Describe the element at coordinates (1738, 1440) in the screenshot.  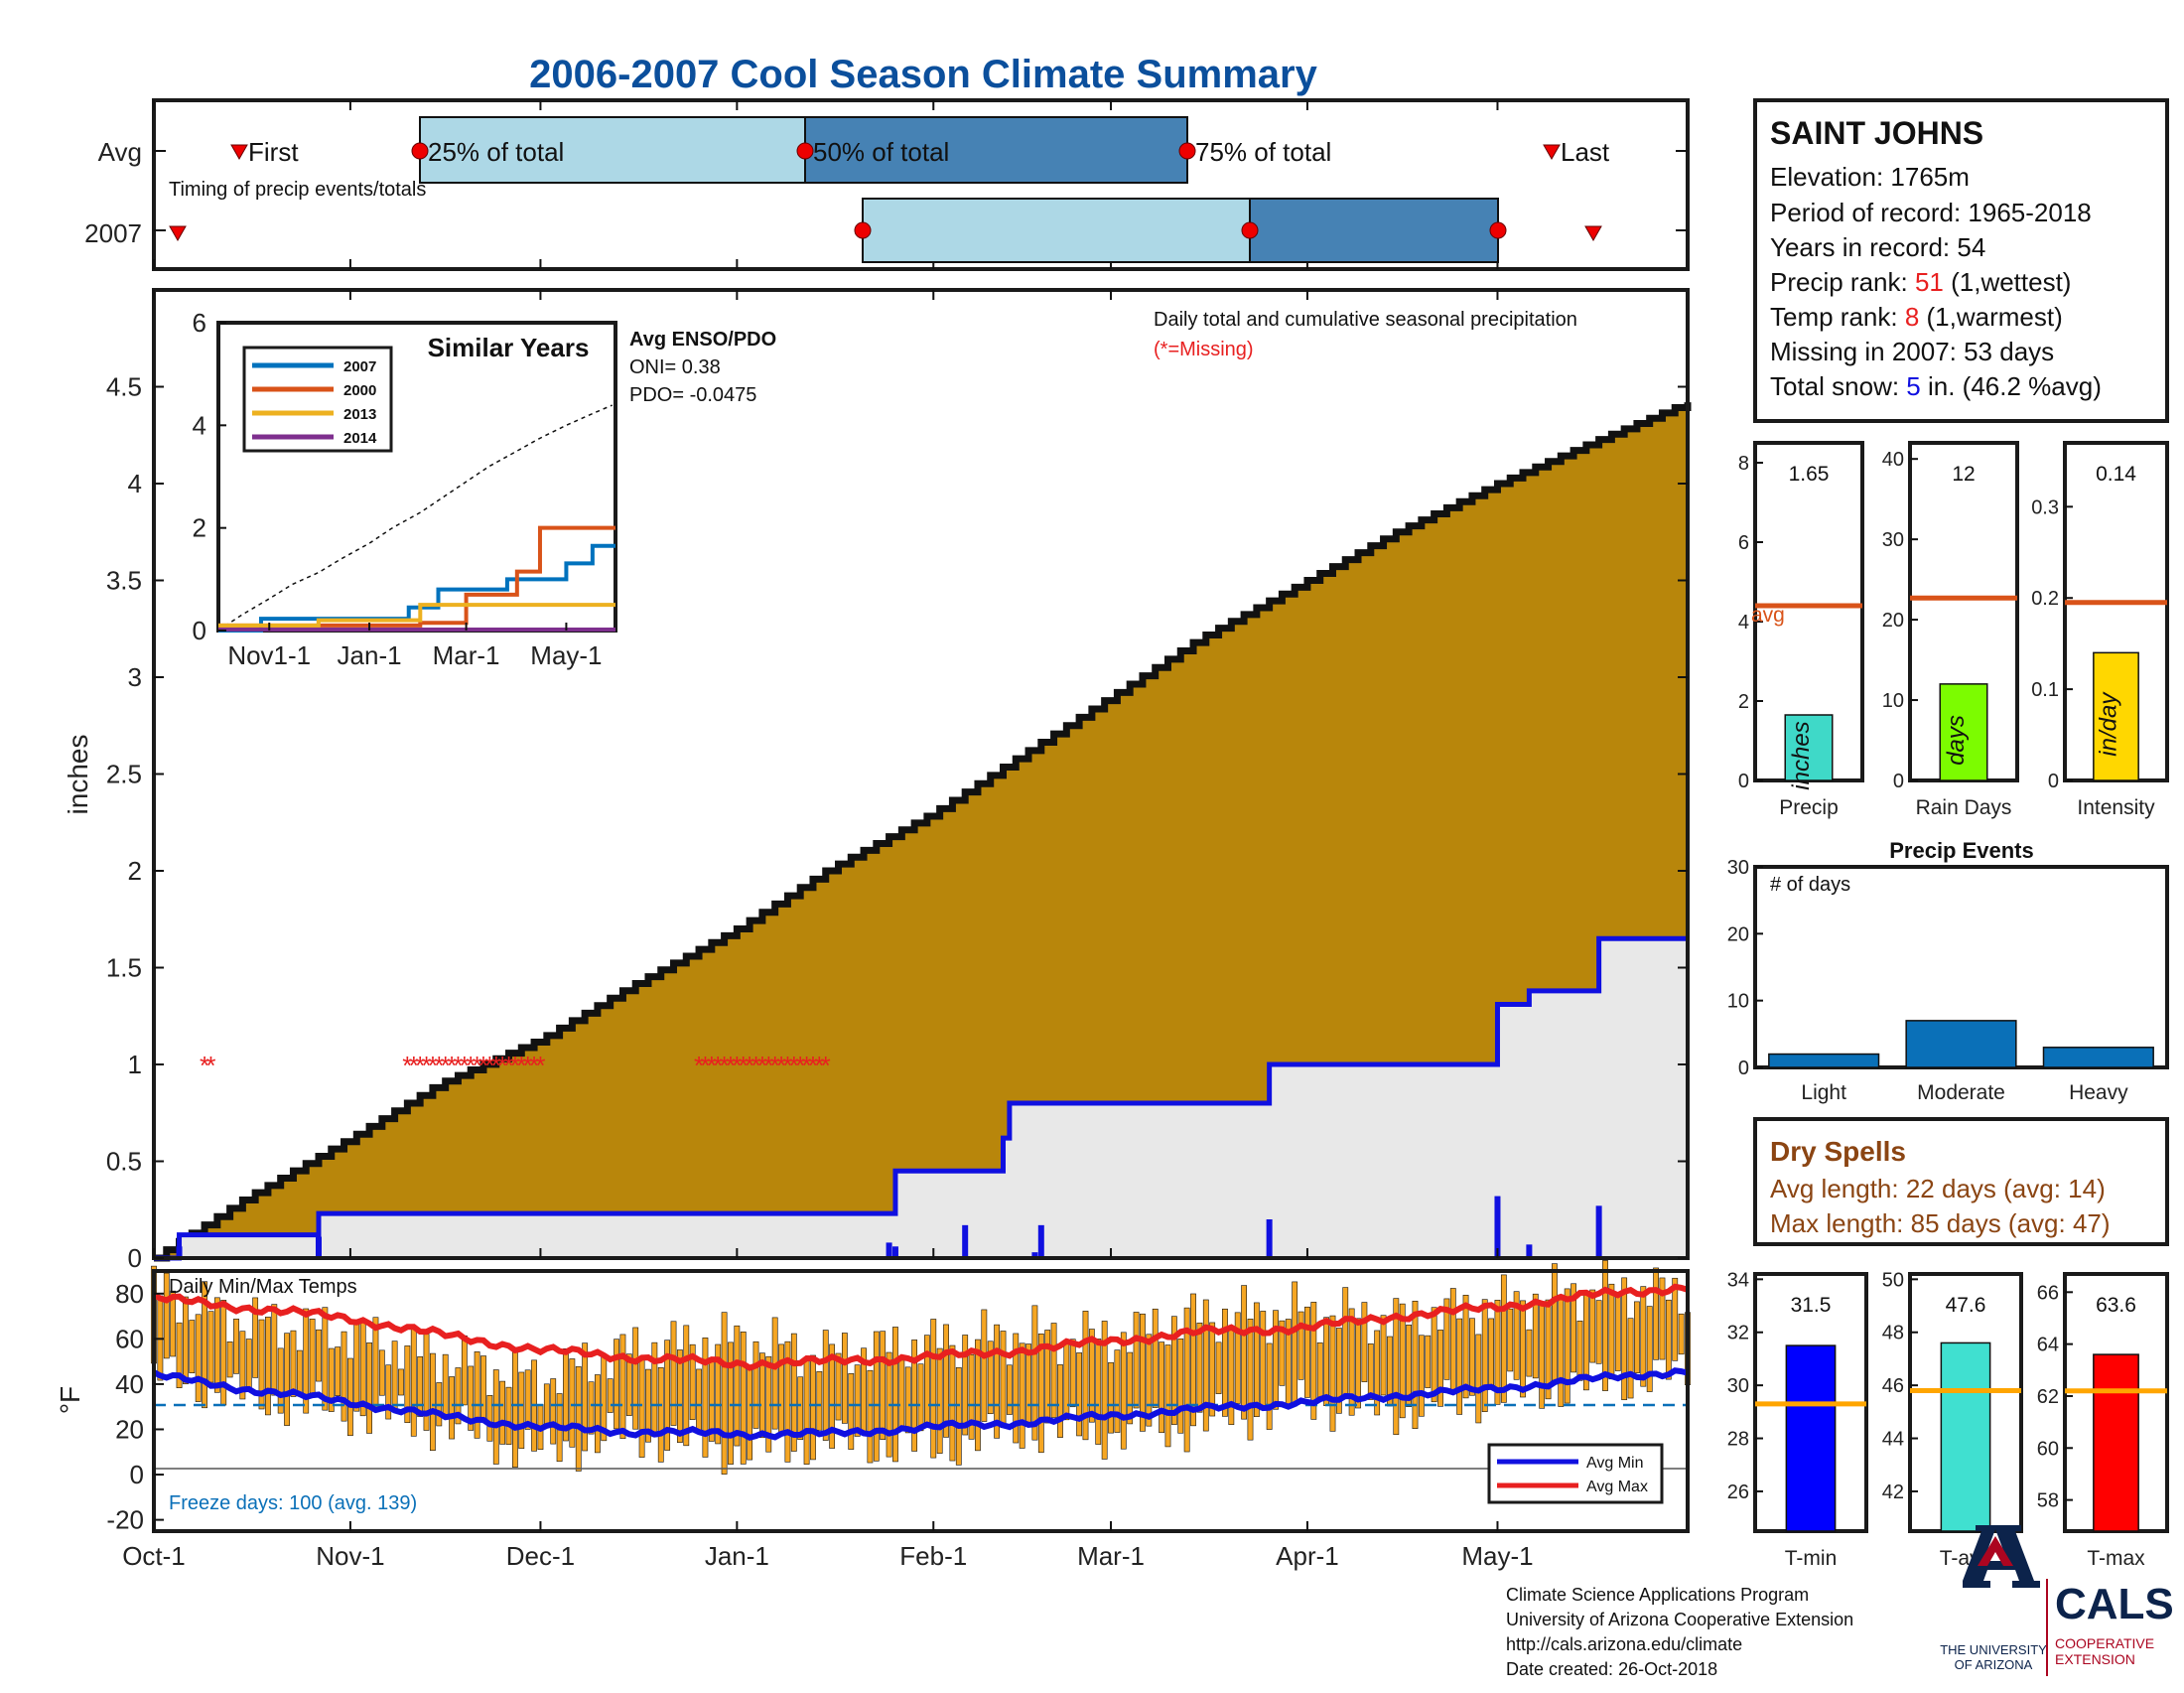
I see `tmin-chart-tick-label: 28` at that location.